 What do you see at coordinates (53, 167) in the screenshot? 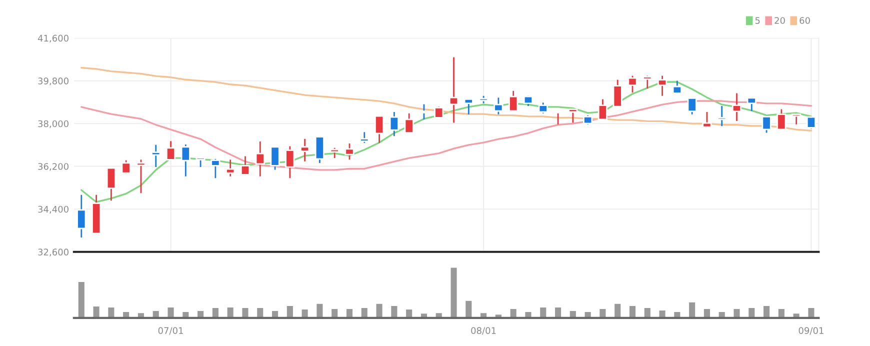
I see `y-tick-label: 36,200` at bounding box center [53, 167].